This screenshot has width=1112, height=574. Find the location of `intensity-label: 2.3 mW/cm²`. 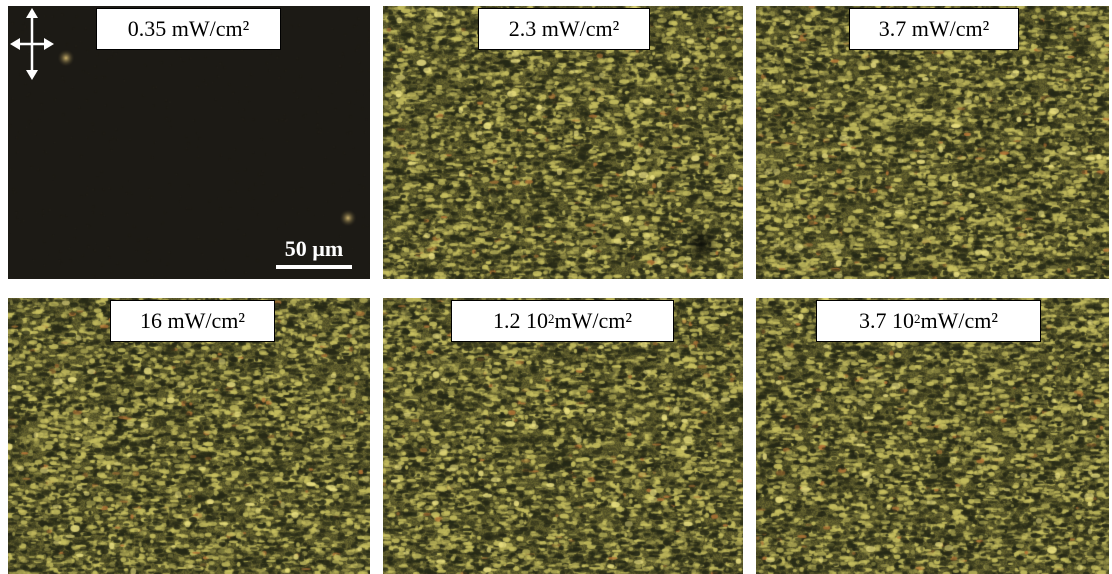

intensity-label: 2.3 mW/cm² is located at coordinates (564, 29).